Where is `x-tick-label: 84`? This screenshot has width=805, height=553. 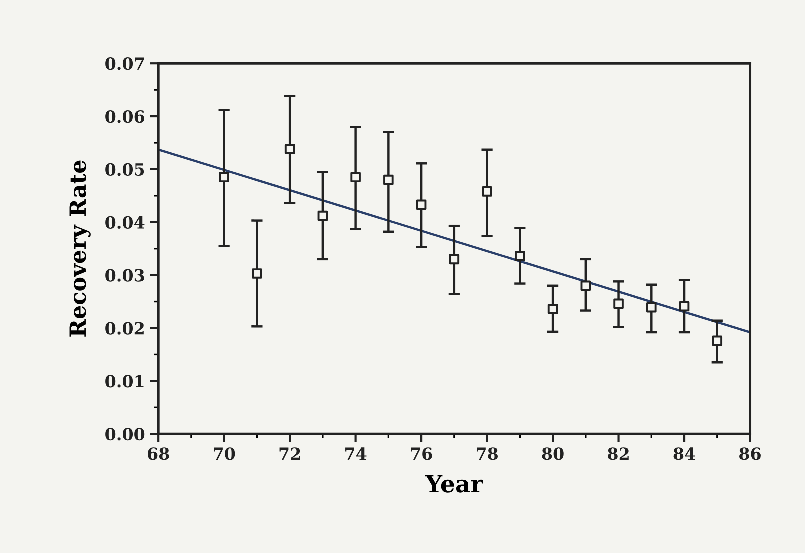 x-tick-label: 84 is located at coordinates (685, 454).